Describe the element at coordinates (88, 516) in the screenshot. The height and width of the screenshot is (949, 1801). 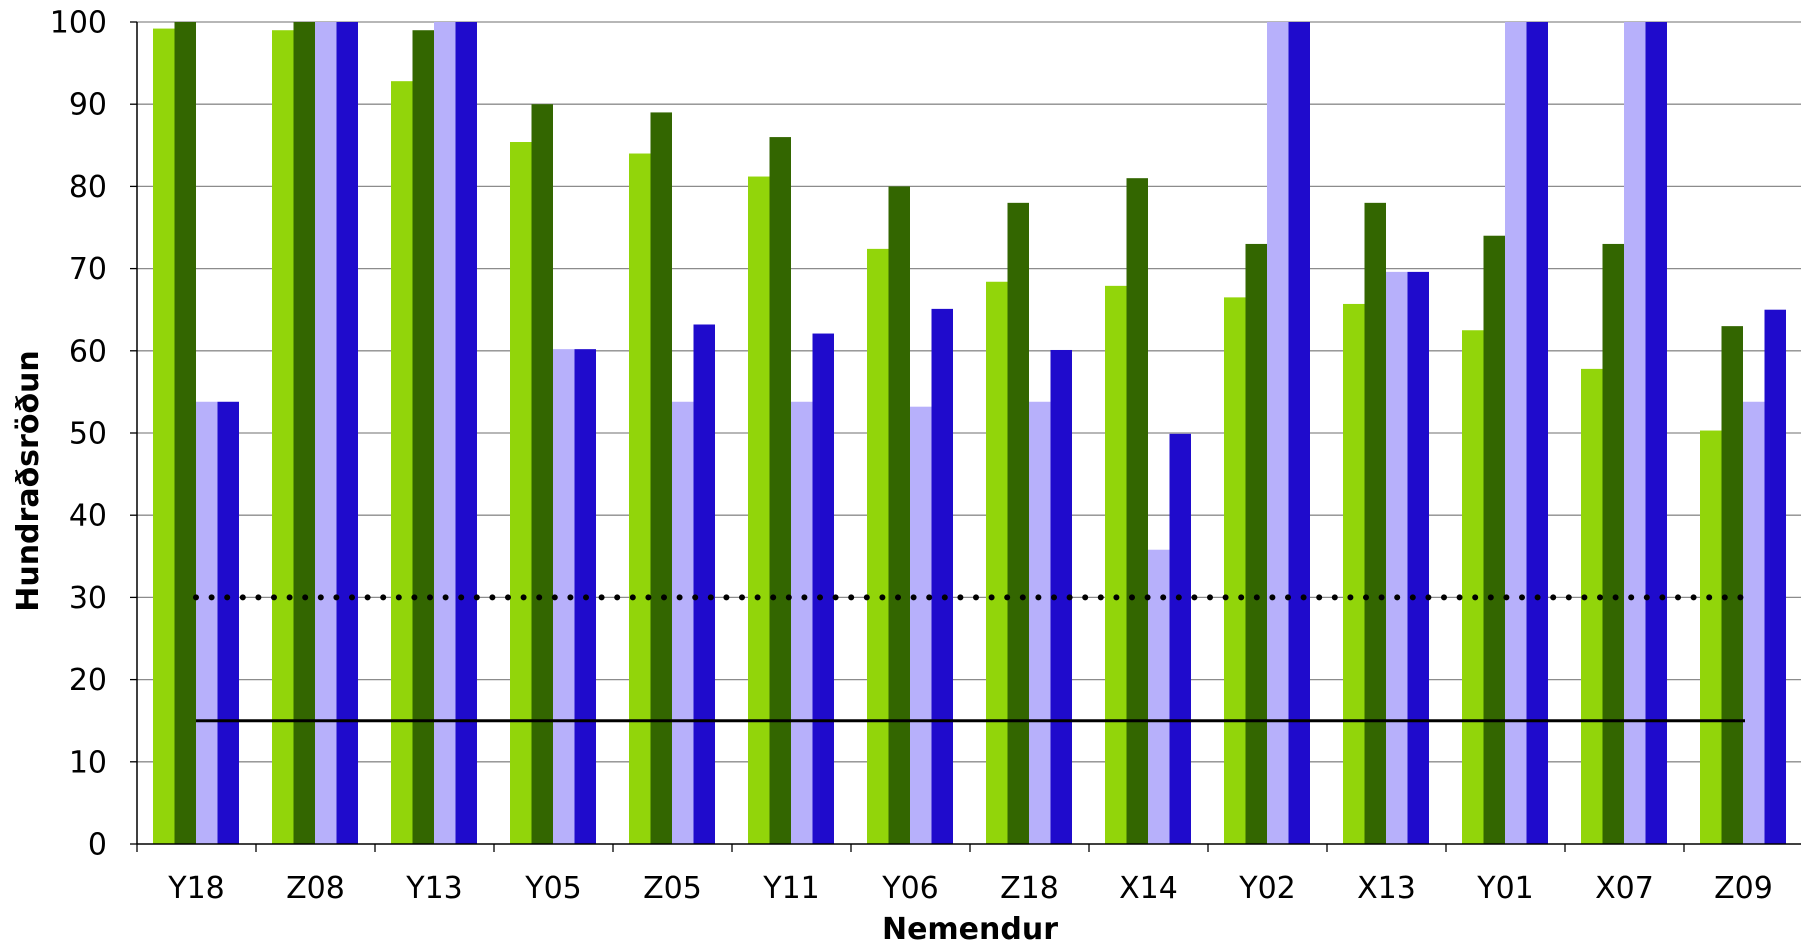
I see `y-tick-label: 40` at that location.